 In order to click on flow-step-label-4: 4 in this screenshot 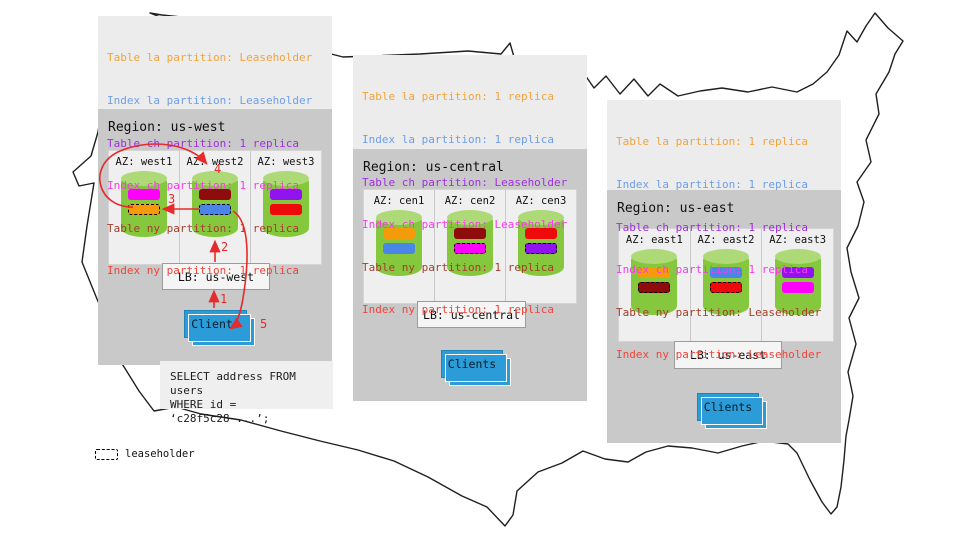, I will do `click(218, 169)`.